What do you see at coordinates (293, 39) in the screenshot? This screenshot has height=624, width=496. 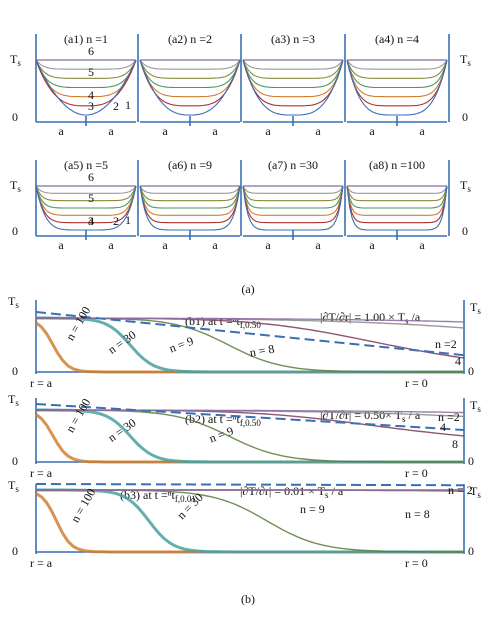 I see `panel-title: (a3) n =3` at bounding box center [293, 39].